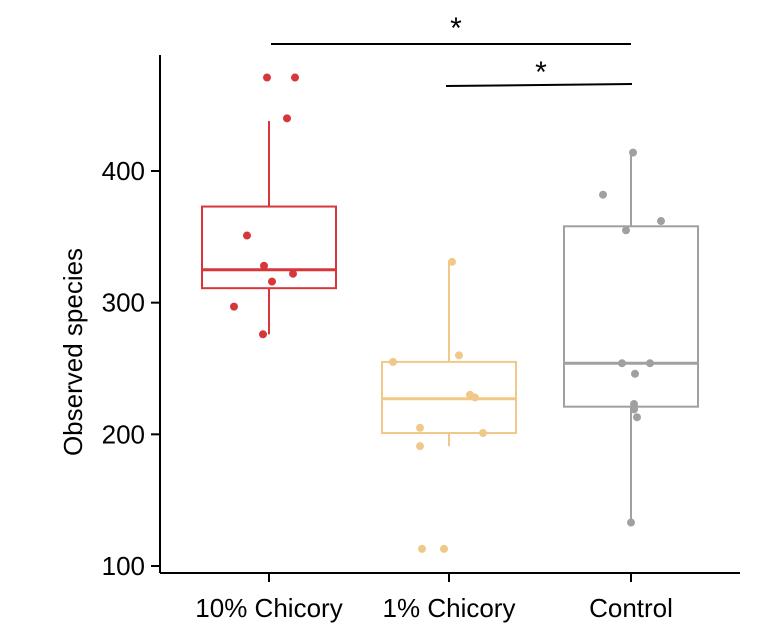  I want to click on x-tick-label: Control, so click(631, 608).